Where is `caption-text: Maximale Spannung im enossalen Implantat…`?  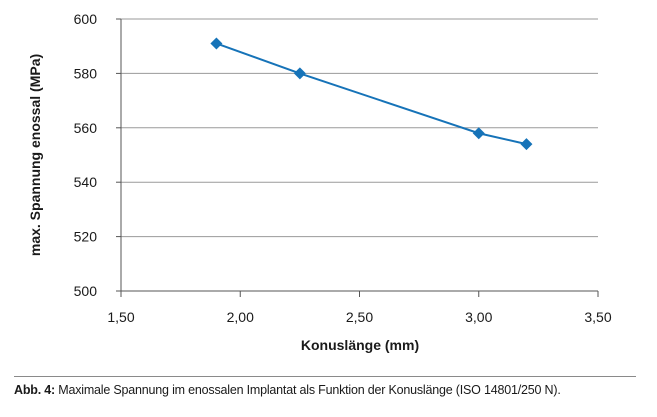 caption-text: Maximale Spannung im enossalen Implantat… is located at coordinates (307, 390).